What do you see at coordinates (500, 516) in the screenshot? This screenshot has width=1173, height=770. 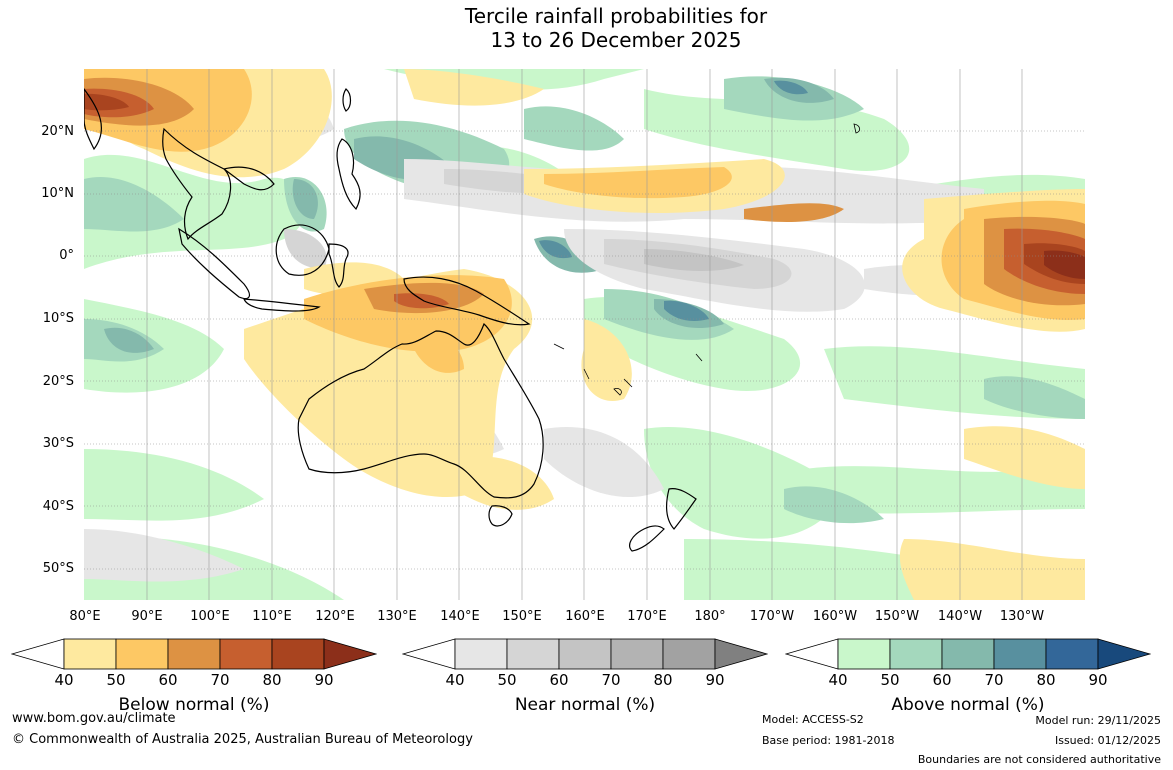 I see `tasmania-coastline` at bounding box center [500, 516].